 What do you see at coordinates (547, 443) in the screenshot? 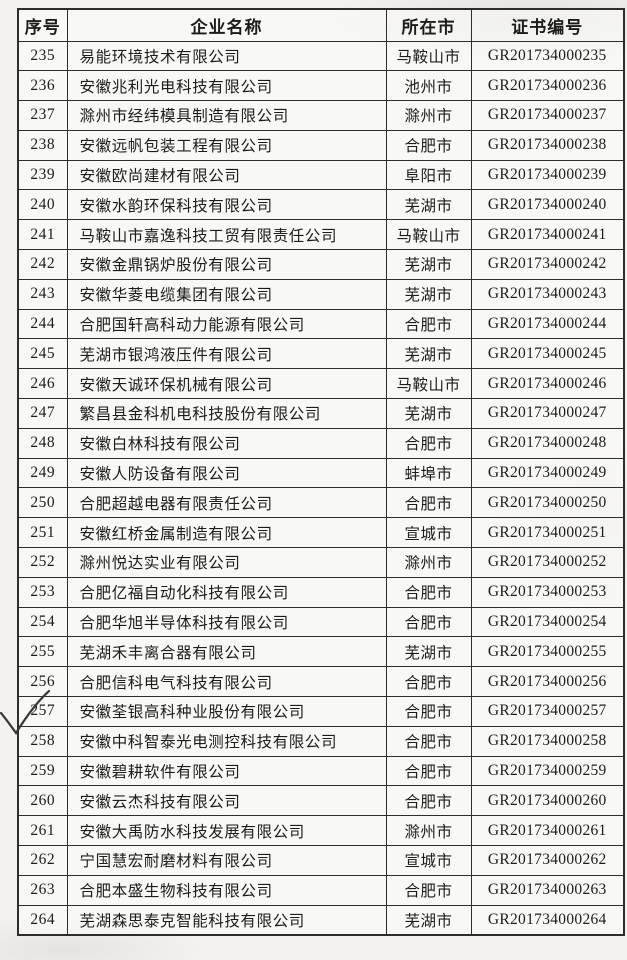
I see `cell-certificate-number: GR201734000248` at bounding box center [547, 443].